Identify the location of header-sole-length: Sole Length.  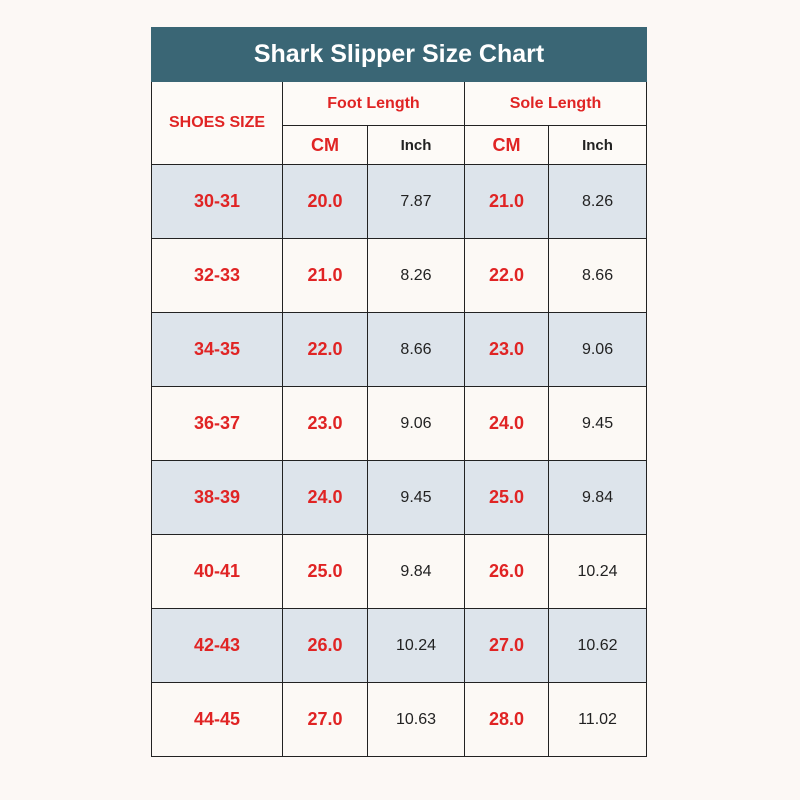
(555, 103).